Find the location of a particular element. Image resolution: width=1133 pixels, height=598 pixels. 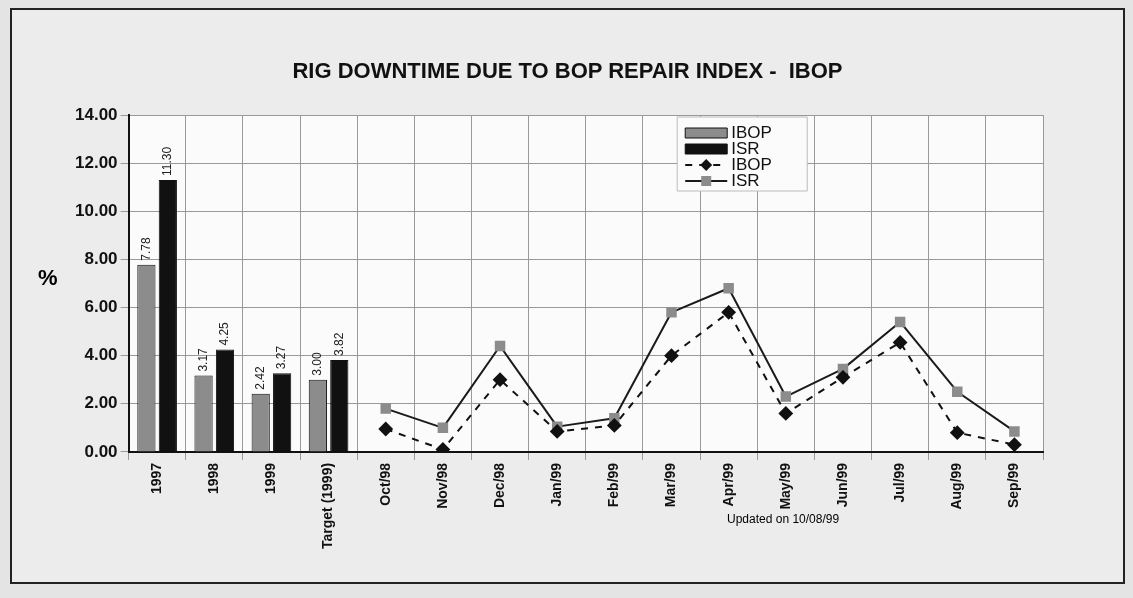

text: Updated on 10/08/99 is located at coordinates (783, 519).